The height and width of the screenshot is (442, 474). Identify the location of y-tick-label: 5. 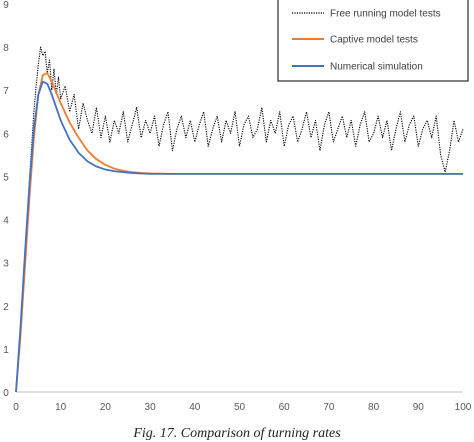
(6, 177).